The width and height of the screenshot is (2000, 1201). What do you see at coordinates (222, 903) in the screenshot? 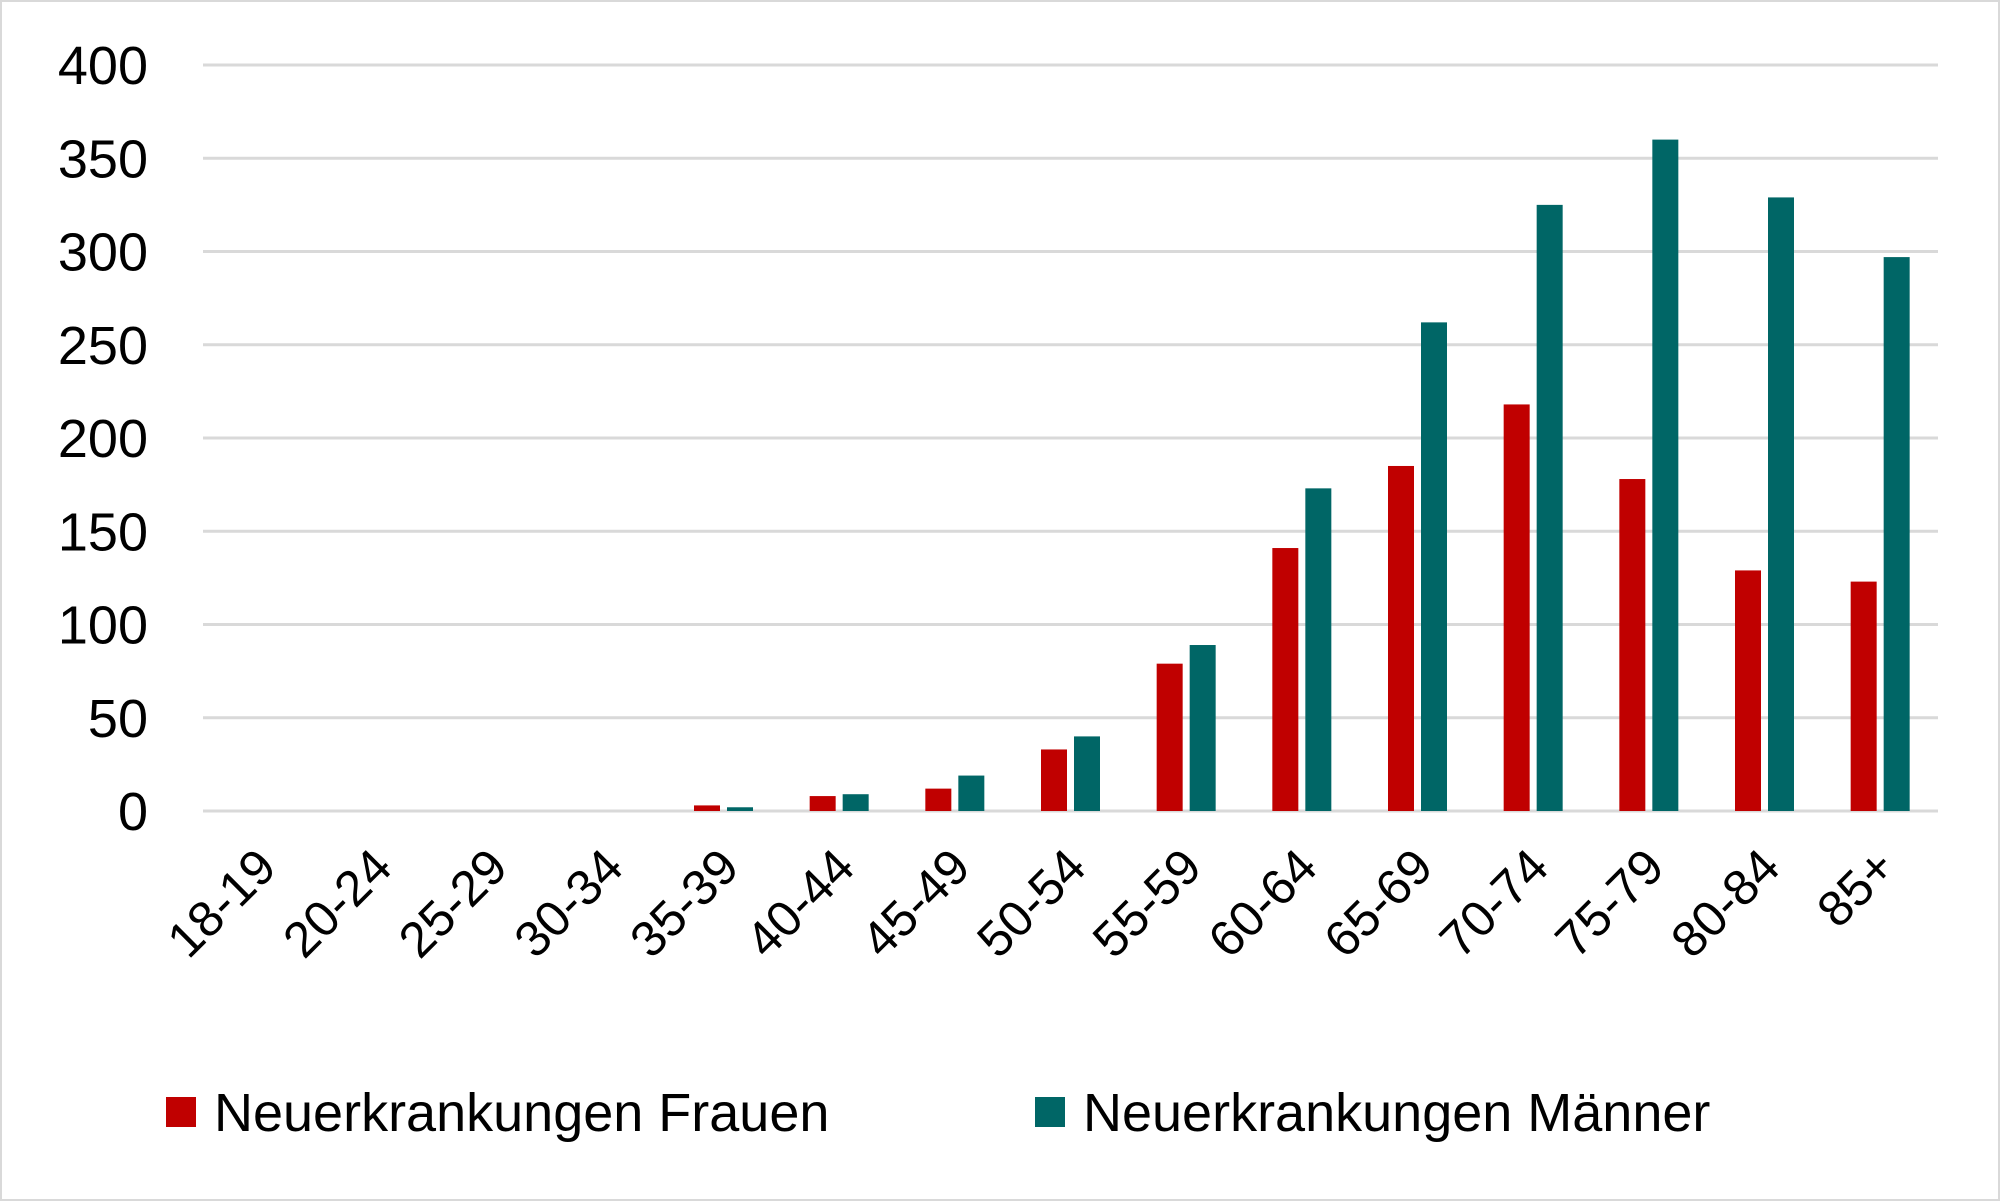
I see `x-tick-label: 18-19` at bounding box center [222, 903].